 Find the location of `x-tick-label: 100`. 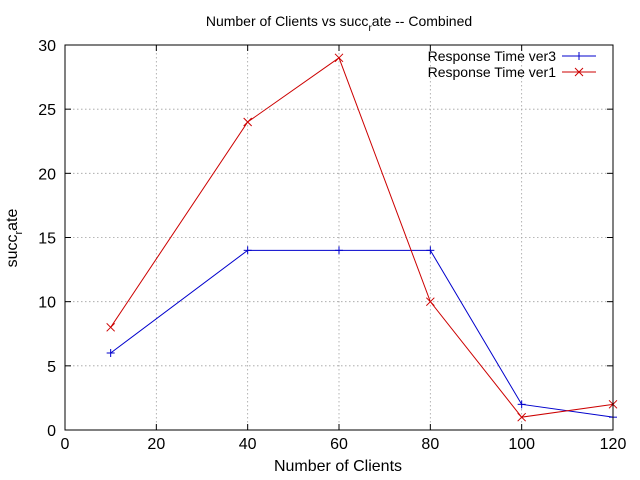

x-tick-label: 100 is located at coordinates (521, 444).